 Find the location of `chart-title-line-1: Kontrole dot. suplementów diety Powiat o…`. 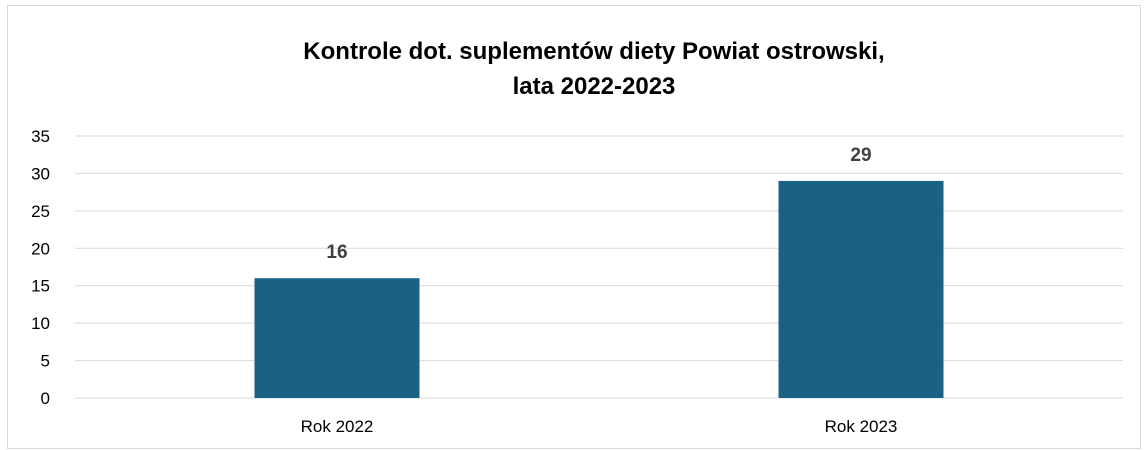

chart-title-line-1: Kontrole dot. suplementów diety Powiat o… is located at coordinates (594, 51).